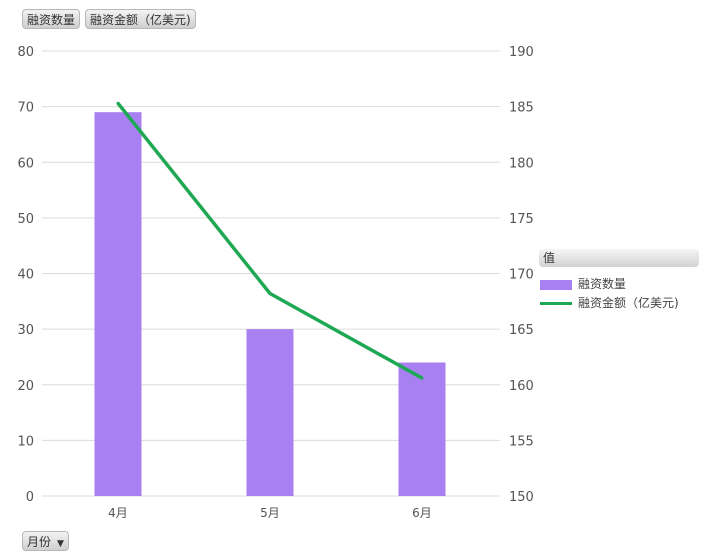 The image size is (706, 554). What do you see at coordinates (25, 163) in the screenshot?
I see `left-tick-label: 60` at bounding box center [25, 163].